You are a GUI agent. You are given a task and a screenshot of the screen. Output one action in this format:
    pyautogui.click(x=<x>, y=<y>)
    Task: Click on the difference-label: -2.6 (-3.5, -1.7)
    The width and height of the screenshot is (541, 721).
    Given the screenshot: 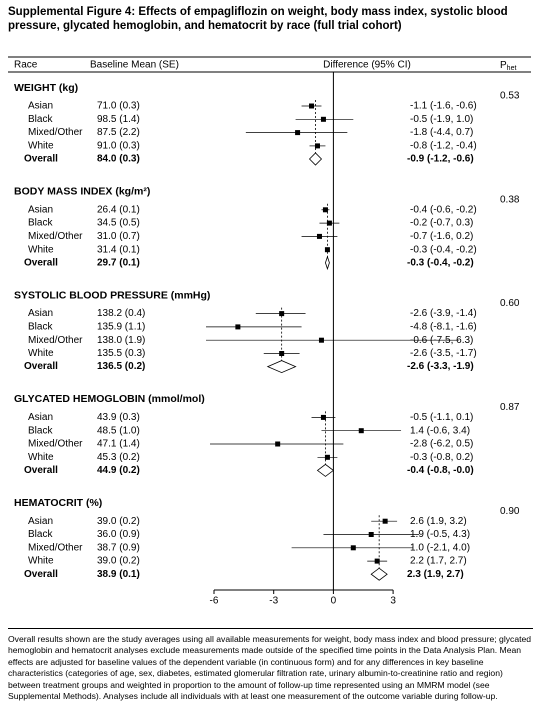 What is the action you would take?
    pyautogui.click(x=443, y=353)
    